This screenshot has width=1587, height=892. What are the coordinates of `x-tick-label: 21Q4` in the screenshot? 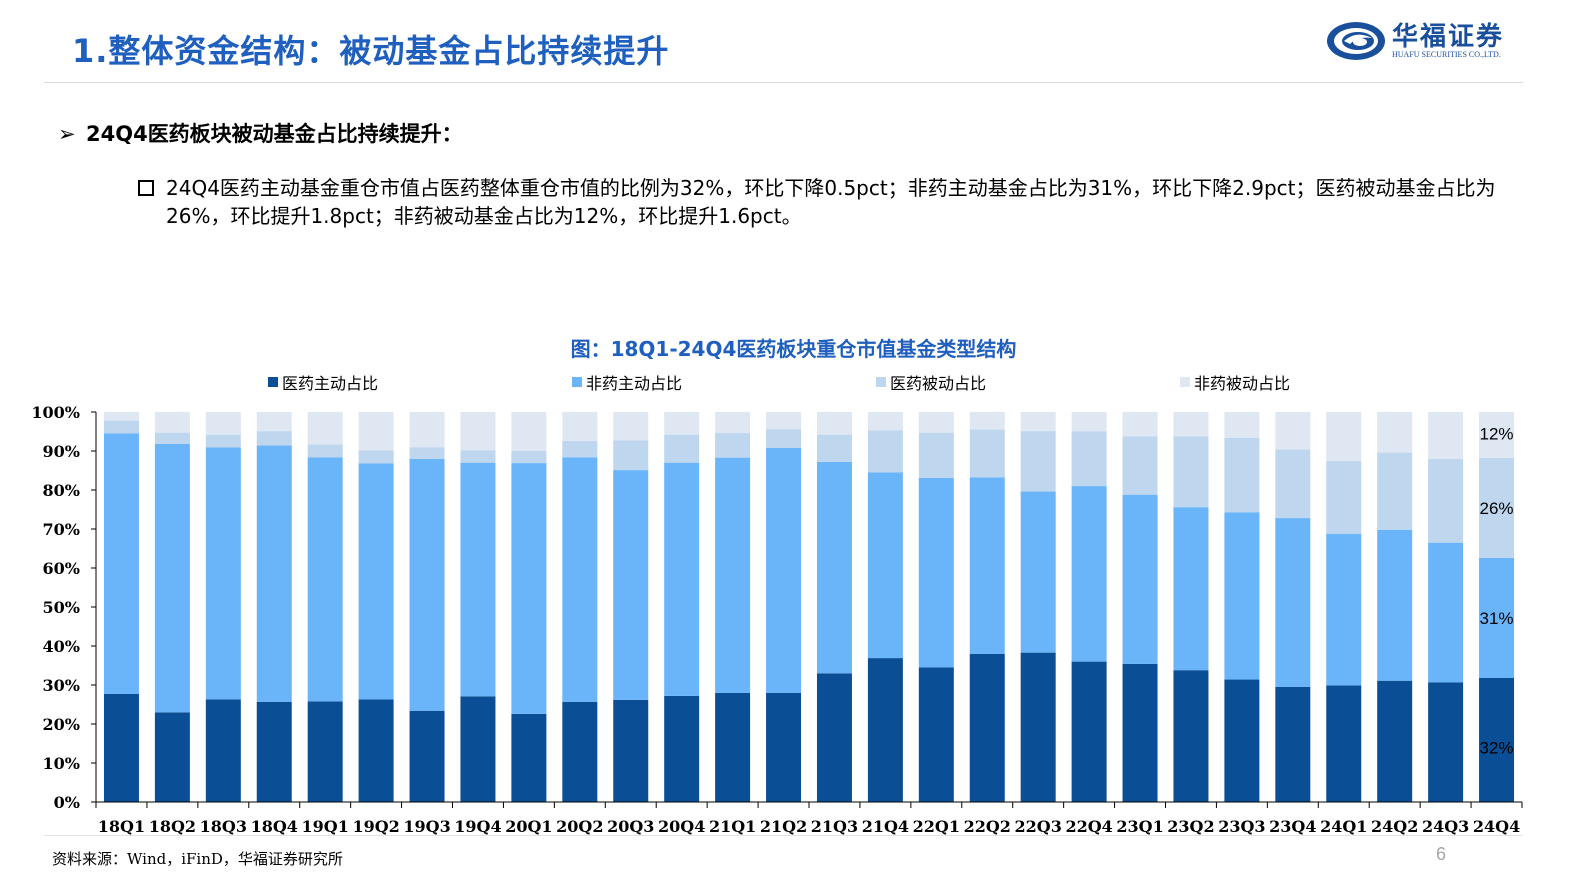 It's located at (885, 826).